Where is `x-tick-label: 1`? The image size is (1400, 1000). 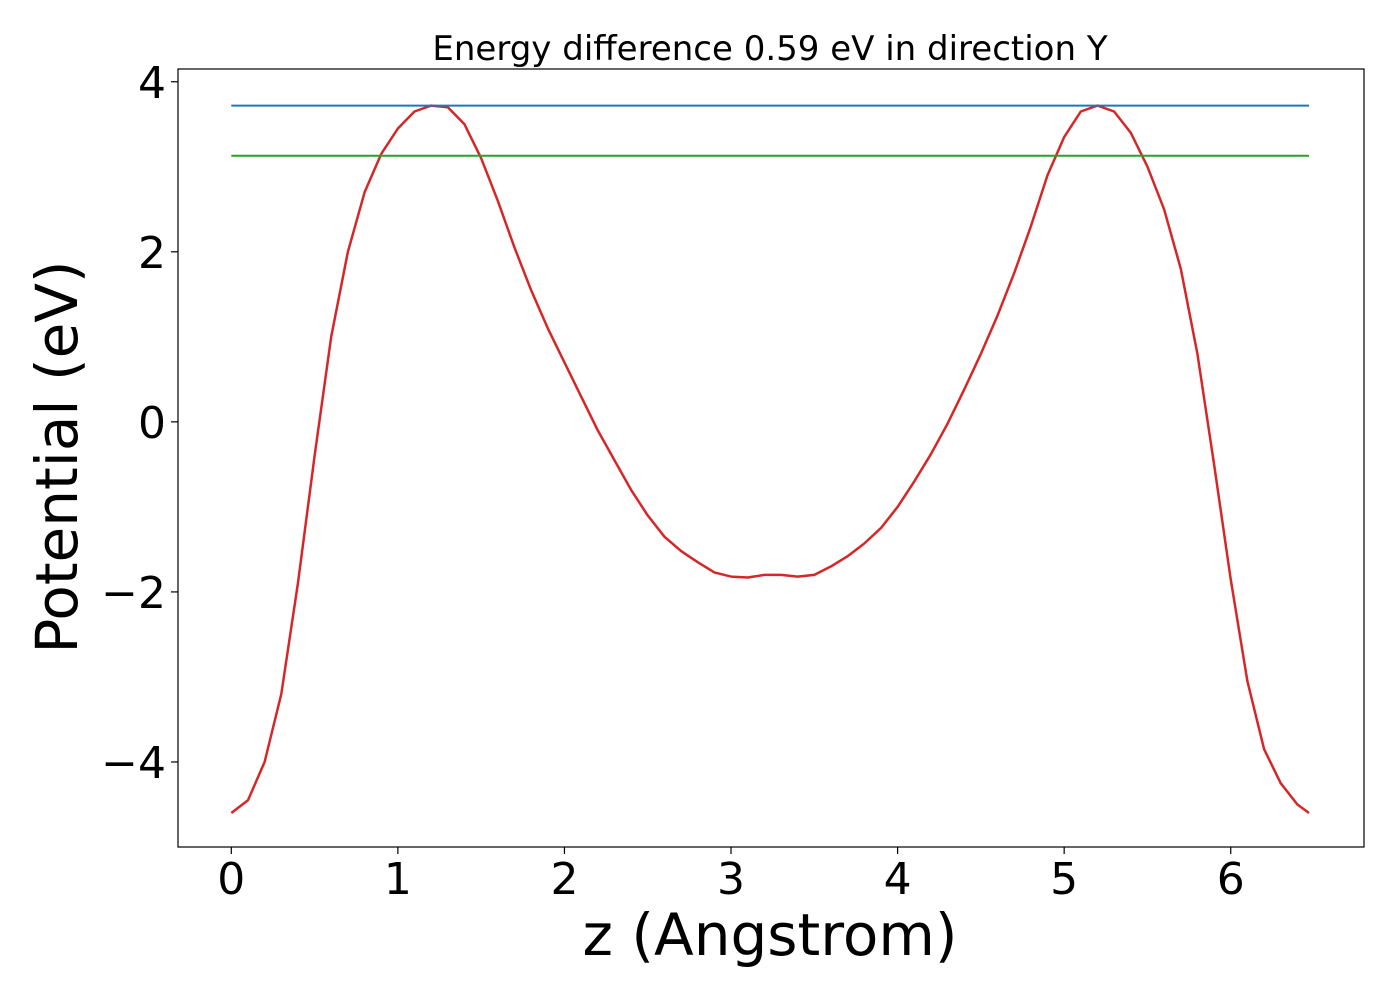
x-tick-label: 1 is located at coordinates (398, 879).